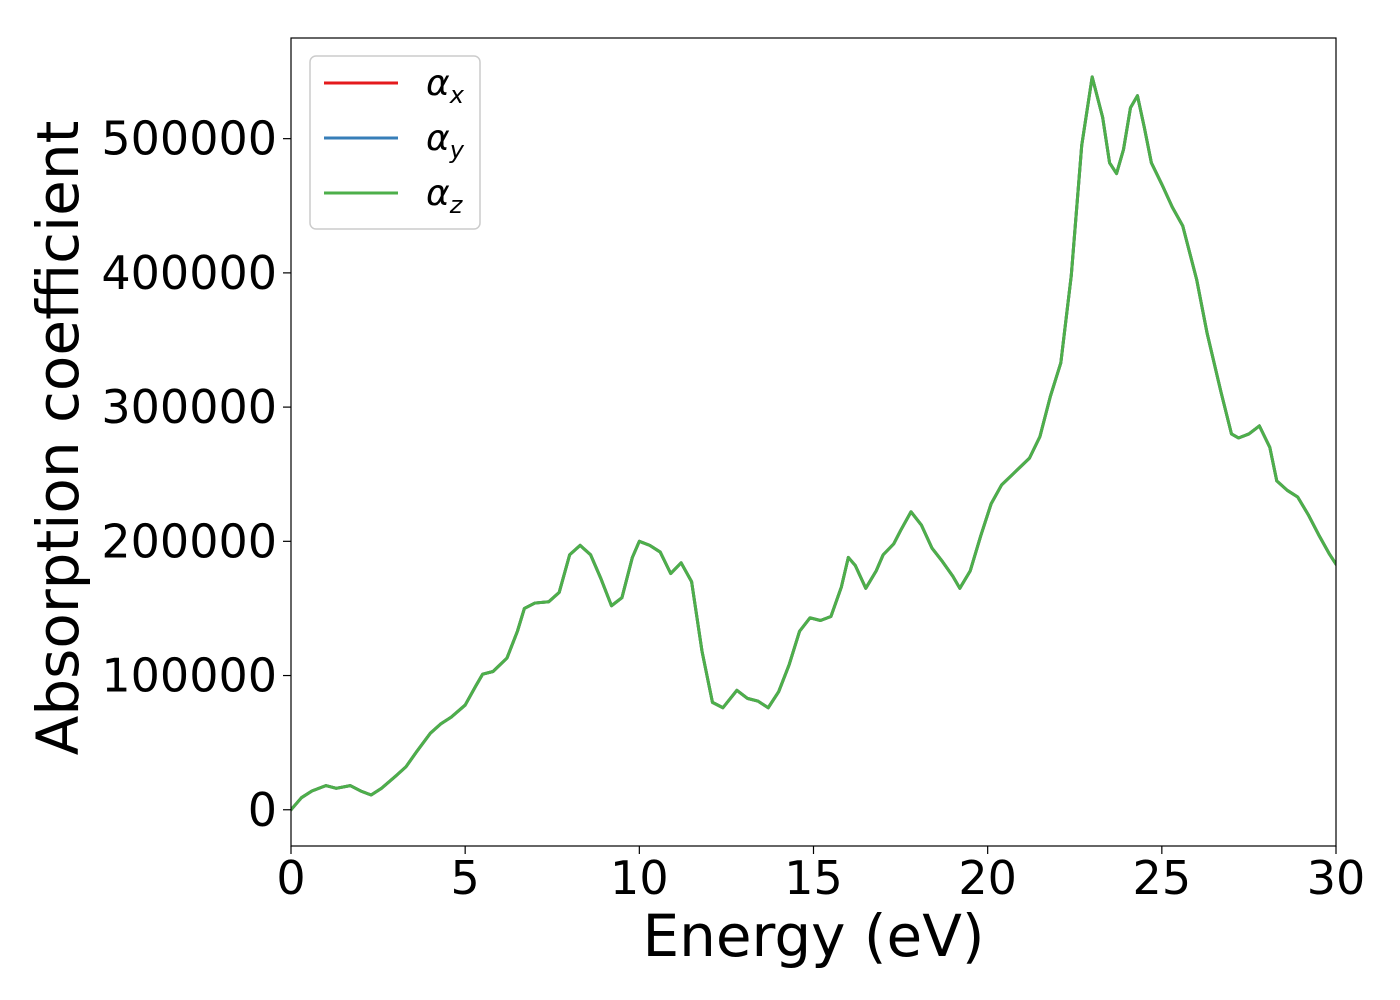  Describe the element at coordinates (639, 878) in the screenshot. I see `x-tick-label: 10` at that location.